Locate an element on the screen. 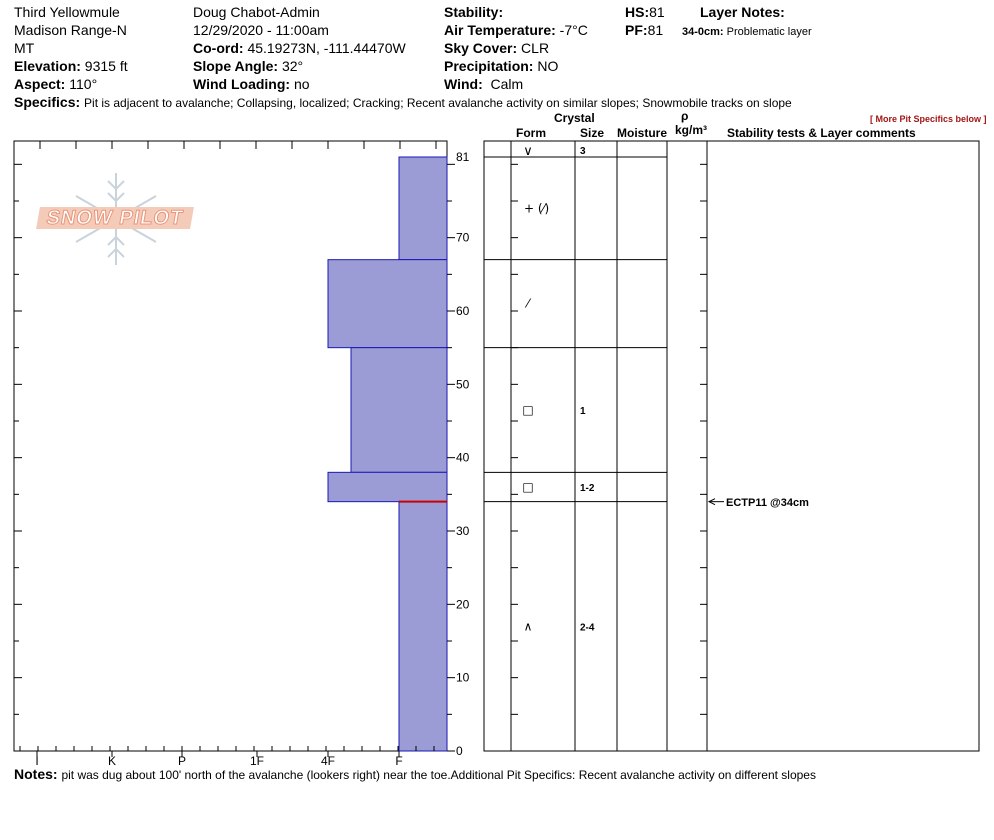 This screenshot has width=994, height=840. depth-tick-label: 70 is located at coordinates (463, 238).